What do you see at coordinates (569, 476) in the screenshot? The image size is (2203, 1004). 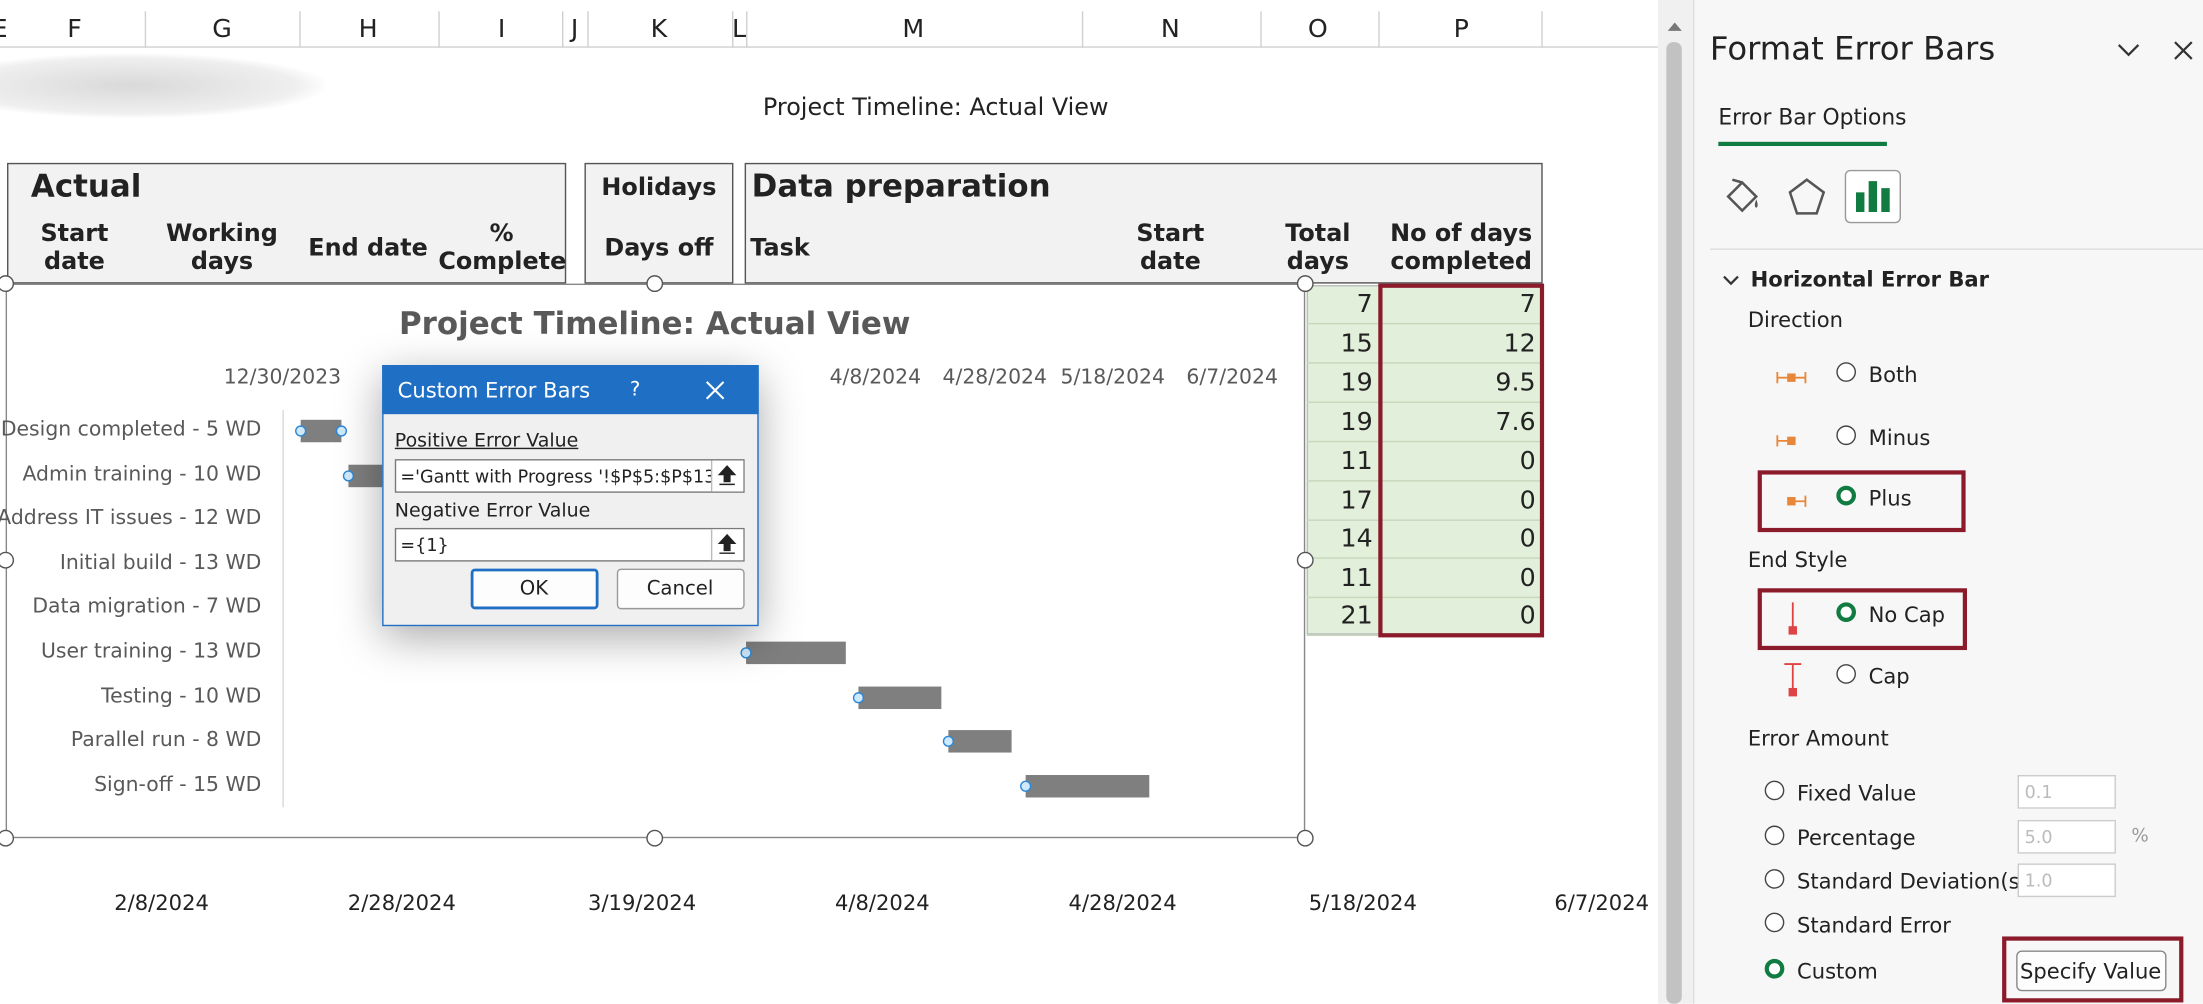 I see `positive-input` at bounding box center [569, 476].